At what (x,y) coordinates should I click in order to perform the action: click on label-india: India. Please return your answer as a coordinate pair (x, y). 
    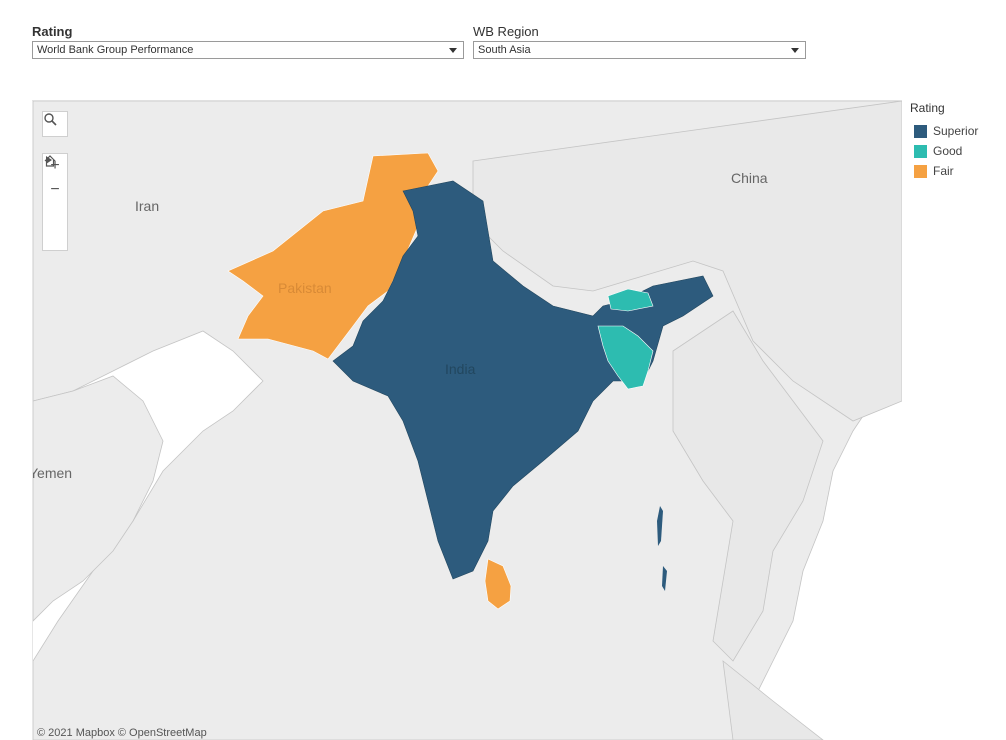
    Looking at the image, I should click on (460, 369).